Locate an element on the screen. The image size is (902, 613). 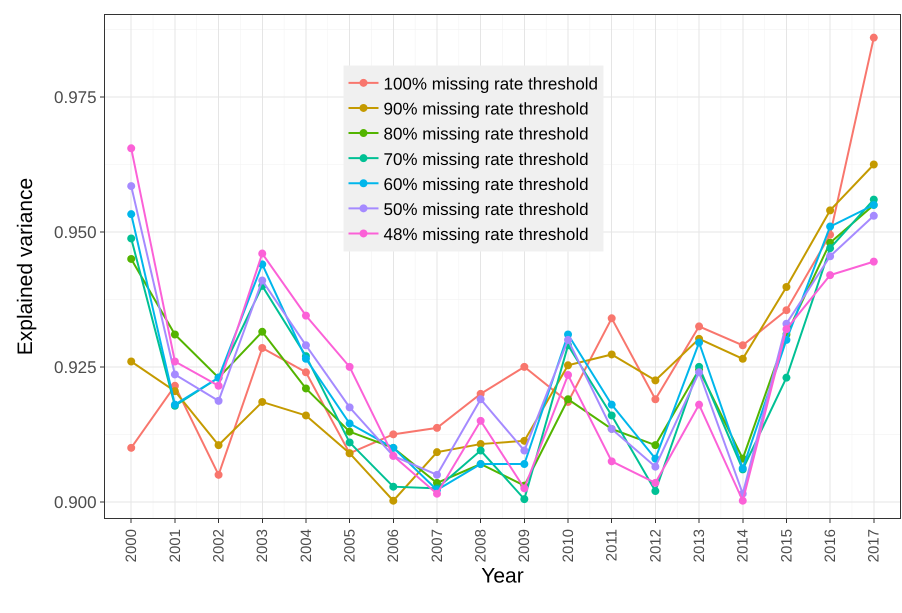
x-tick-label: 2013 is located at coordinates (699, 545).